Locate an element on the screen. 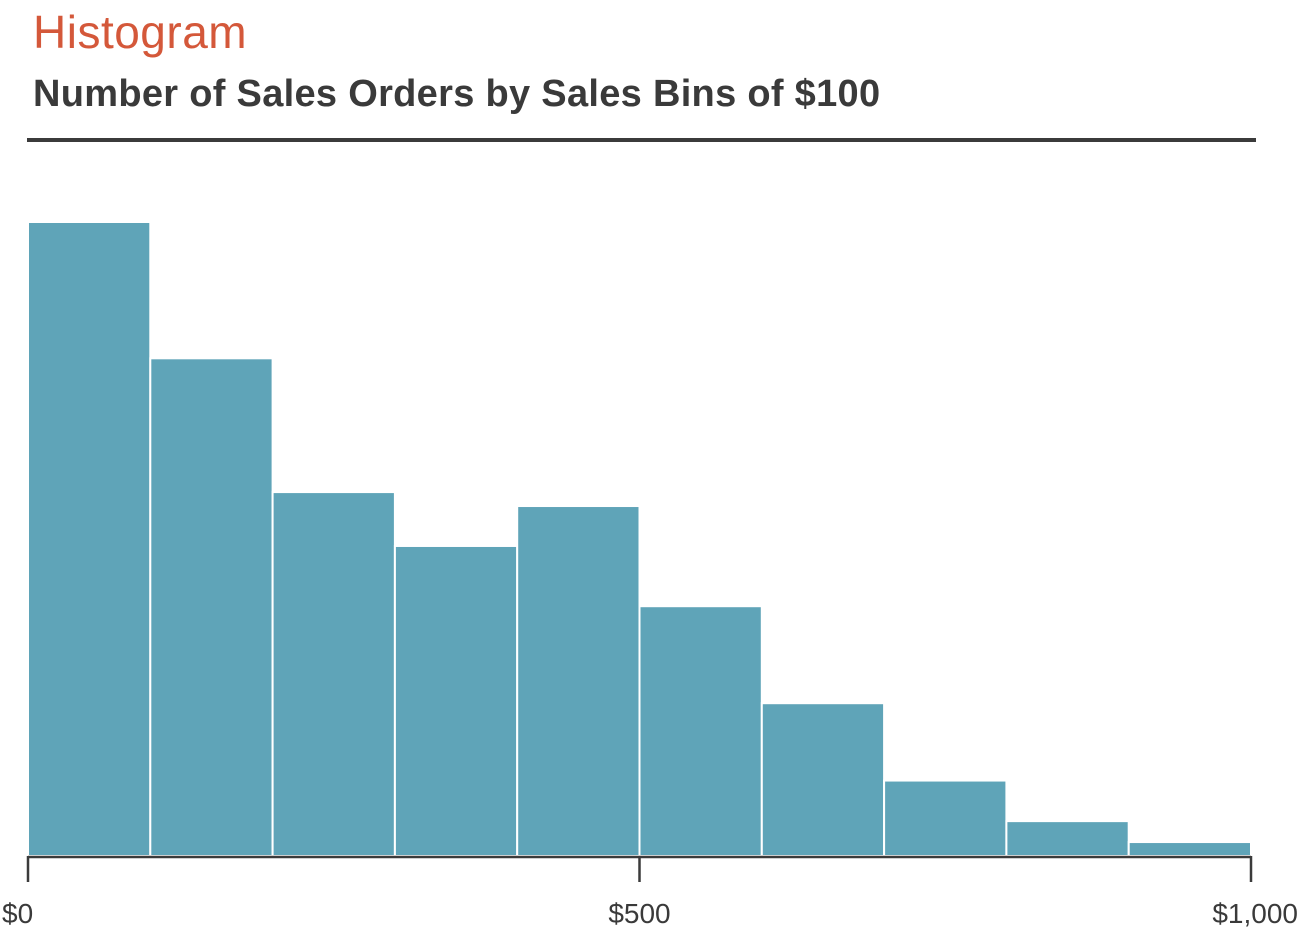 The height and width of the screenshot is (938, 1304). chart-title: Histogram is located at coordinates (140, 32).